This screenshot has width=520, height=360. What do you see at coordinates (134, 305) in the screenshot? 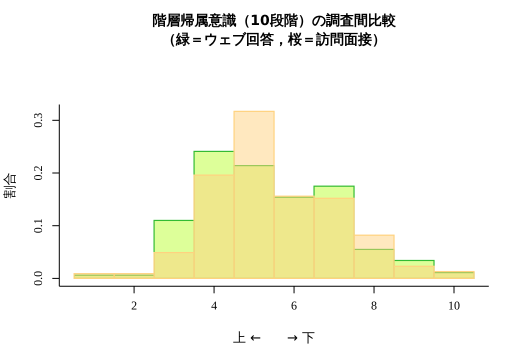
I see `x-tick-label: 2` at bounding box center [134, 305].